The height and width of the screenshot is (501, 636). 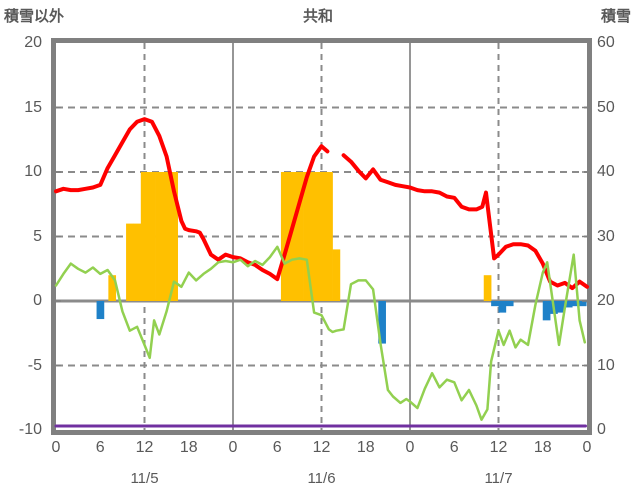 What do you see at coordinates (606, 365) in the screenshot?
I see `right-axis-tick-label: 10` at bounding box center [606, 365].